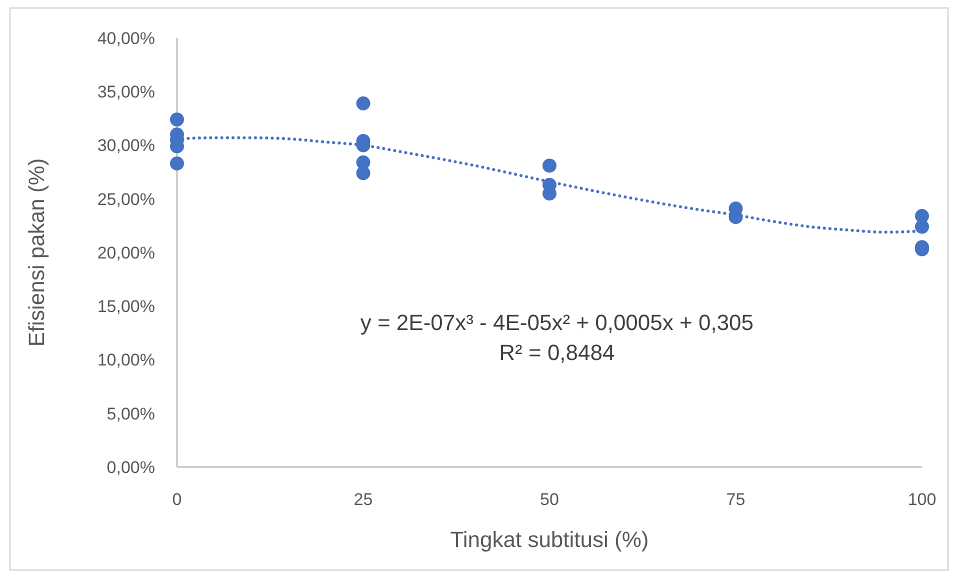  I want to click on y-tick-label: 0,00%, so click(130, 467).